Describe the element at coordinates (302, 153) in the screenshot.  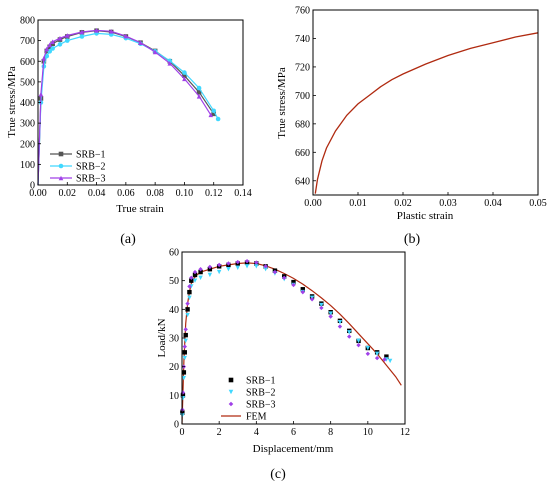
I see `y-tick-label: 660` at that location.